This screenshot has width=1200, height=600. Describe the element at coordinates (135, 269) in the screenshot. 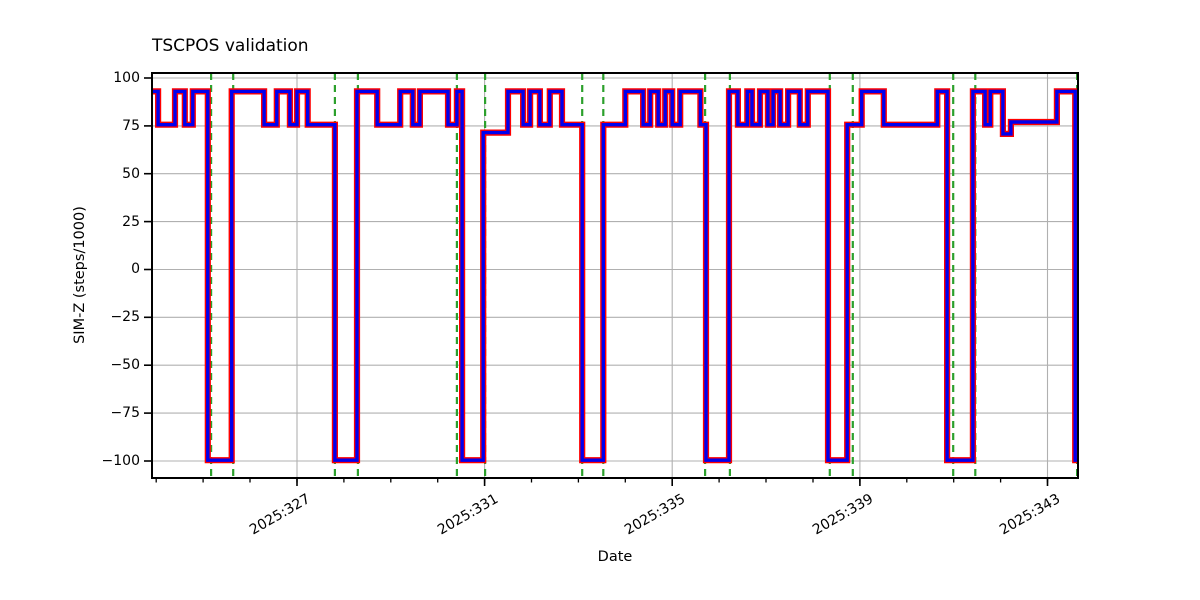

I see `y-tick-label: 0` at that location.